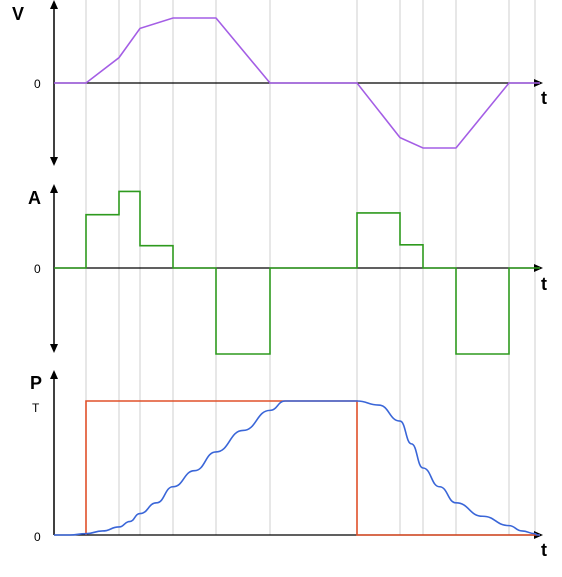 Image resolution: width=562 pixels, height=577 pixels. I want to click on position-zero-tick: 0, so click(37, 537).